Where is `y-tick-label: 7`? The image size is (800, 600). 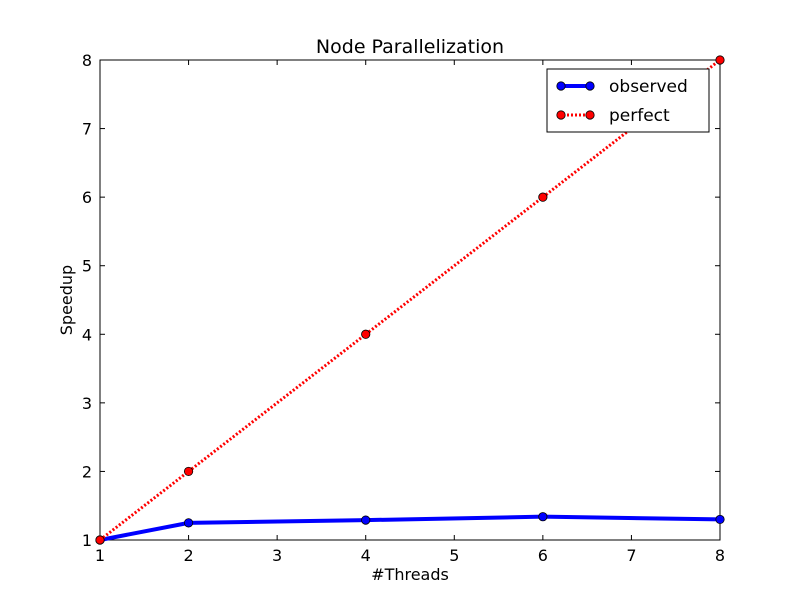
y-tick-label: 7 is located at coordinates (87, 129).